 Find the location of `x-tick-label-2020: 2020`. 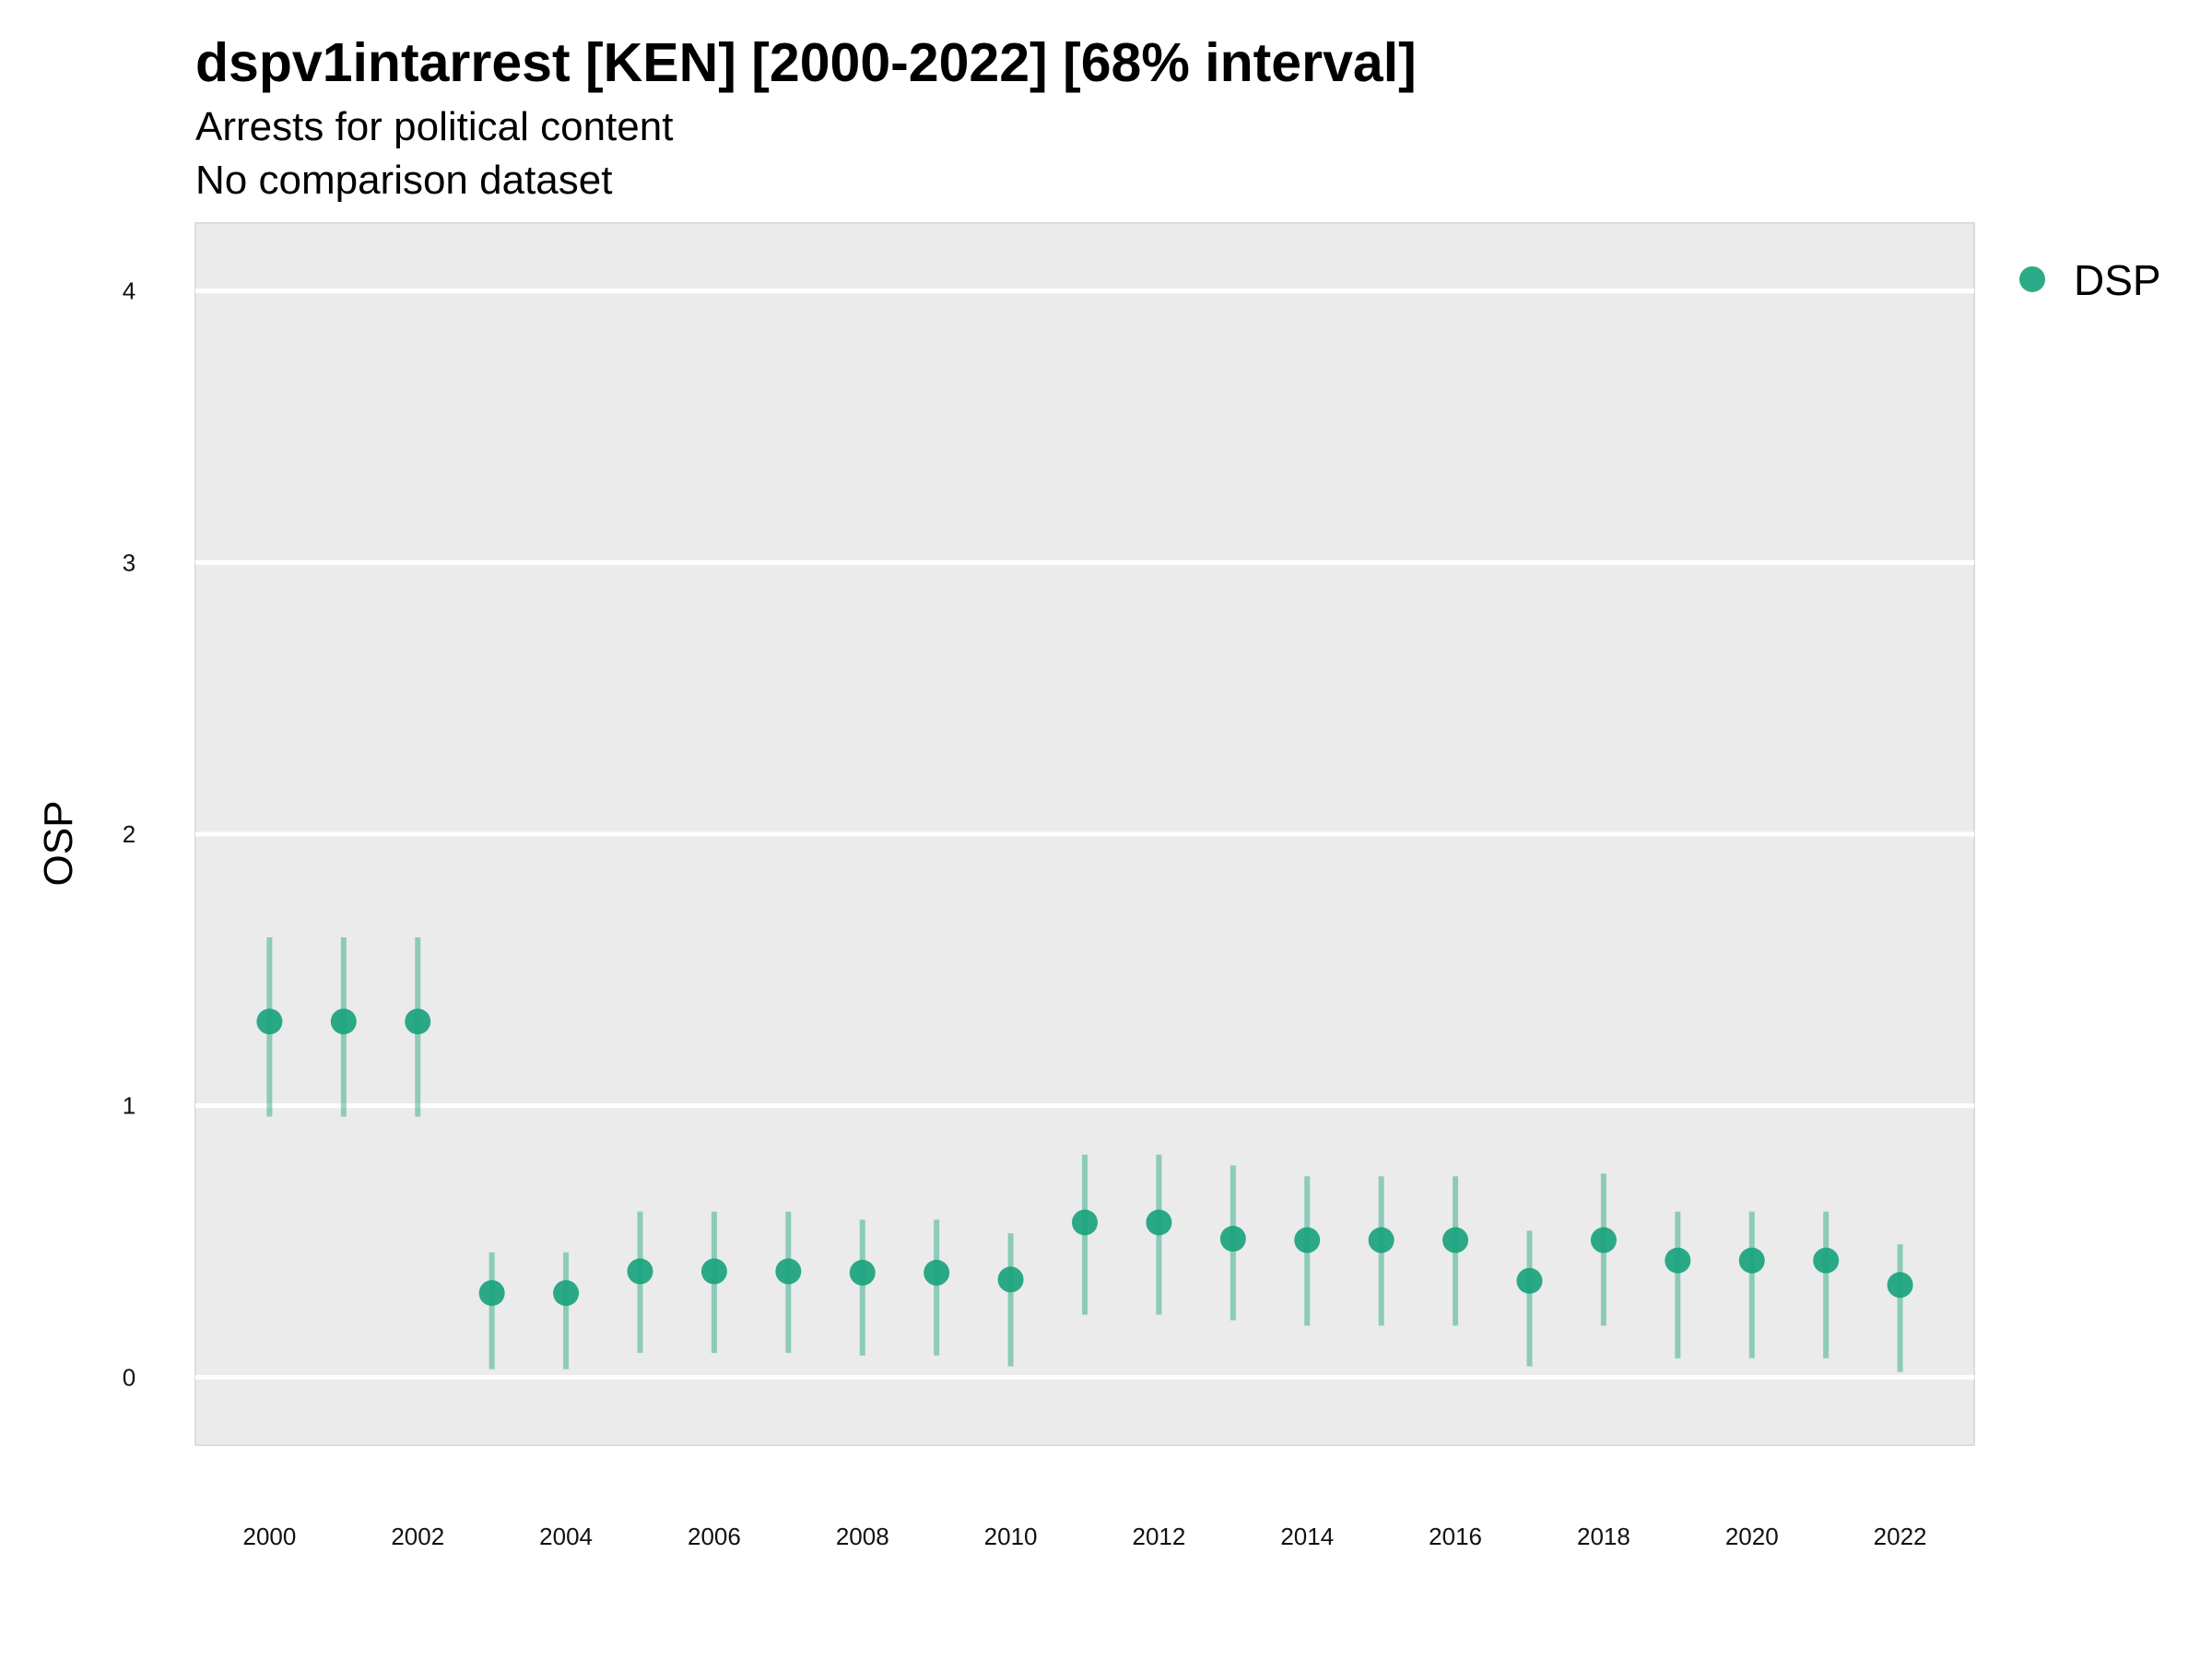

x-tick-label-2020: 2020 is located at coordinates (1752, 1536).